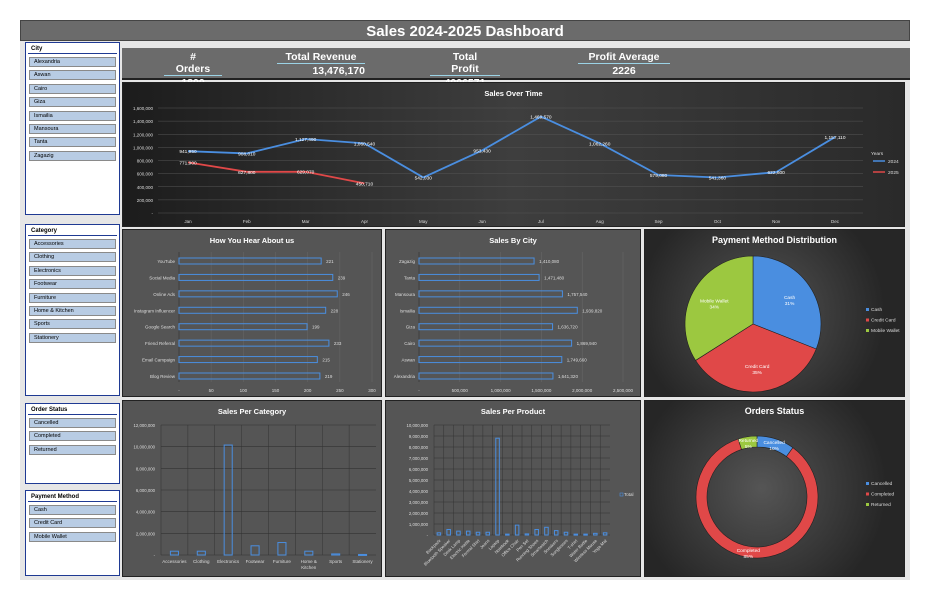  What do you see at coordinates (155, 310) in the screenshot?
I see `category-label: Instagram Influencer` at bounding box center [155, 310].